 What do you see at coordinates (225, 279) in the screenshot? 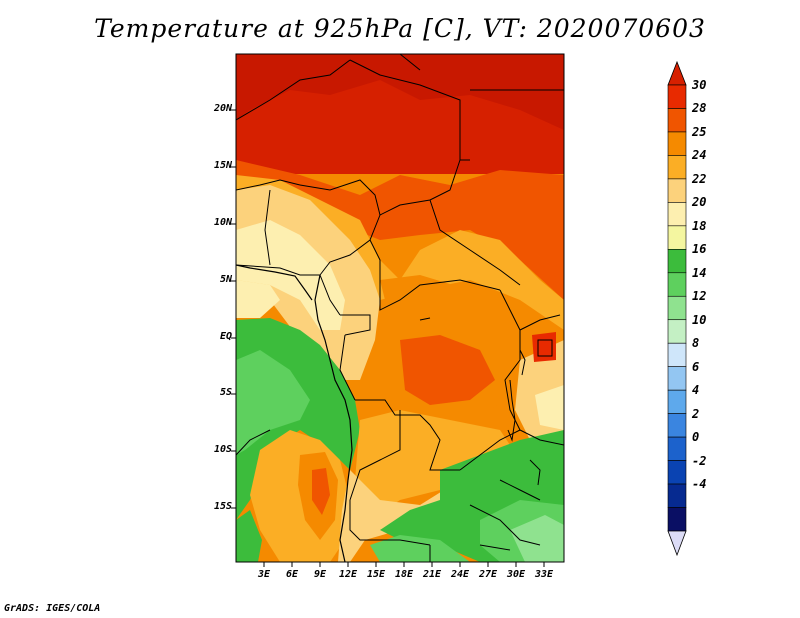
I see `lat-label: 5N` at bounding box center [225, 279].